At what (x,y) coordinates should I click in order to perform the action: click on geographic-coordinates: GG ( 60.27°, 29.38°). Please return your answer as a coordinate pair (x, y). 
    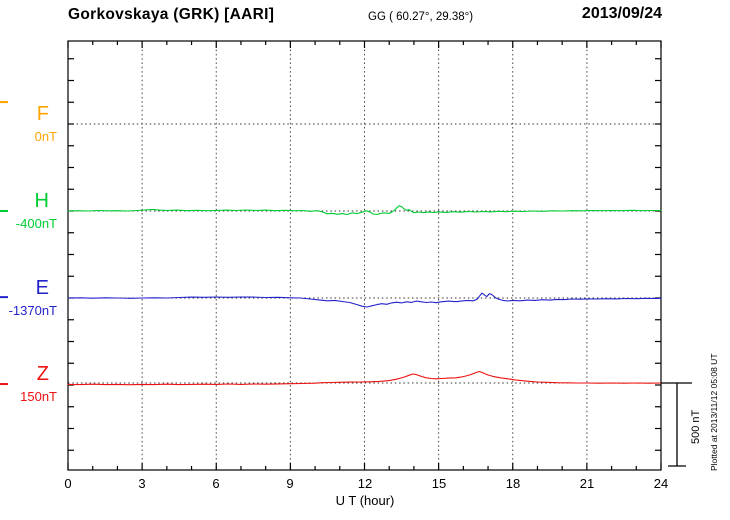
    Looking at the image, I should click on (421, 17).